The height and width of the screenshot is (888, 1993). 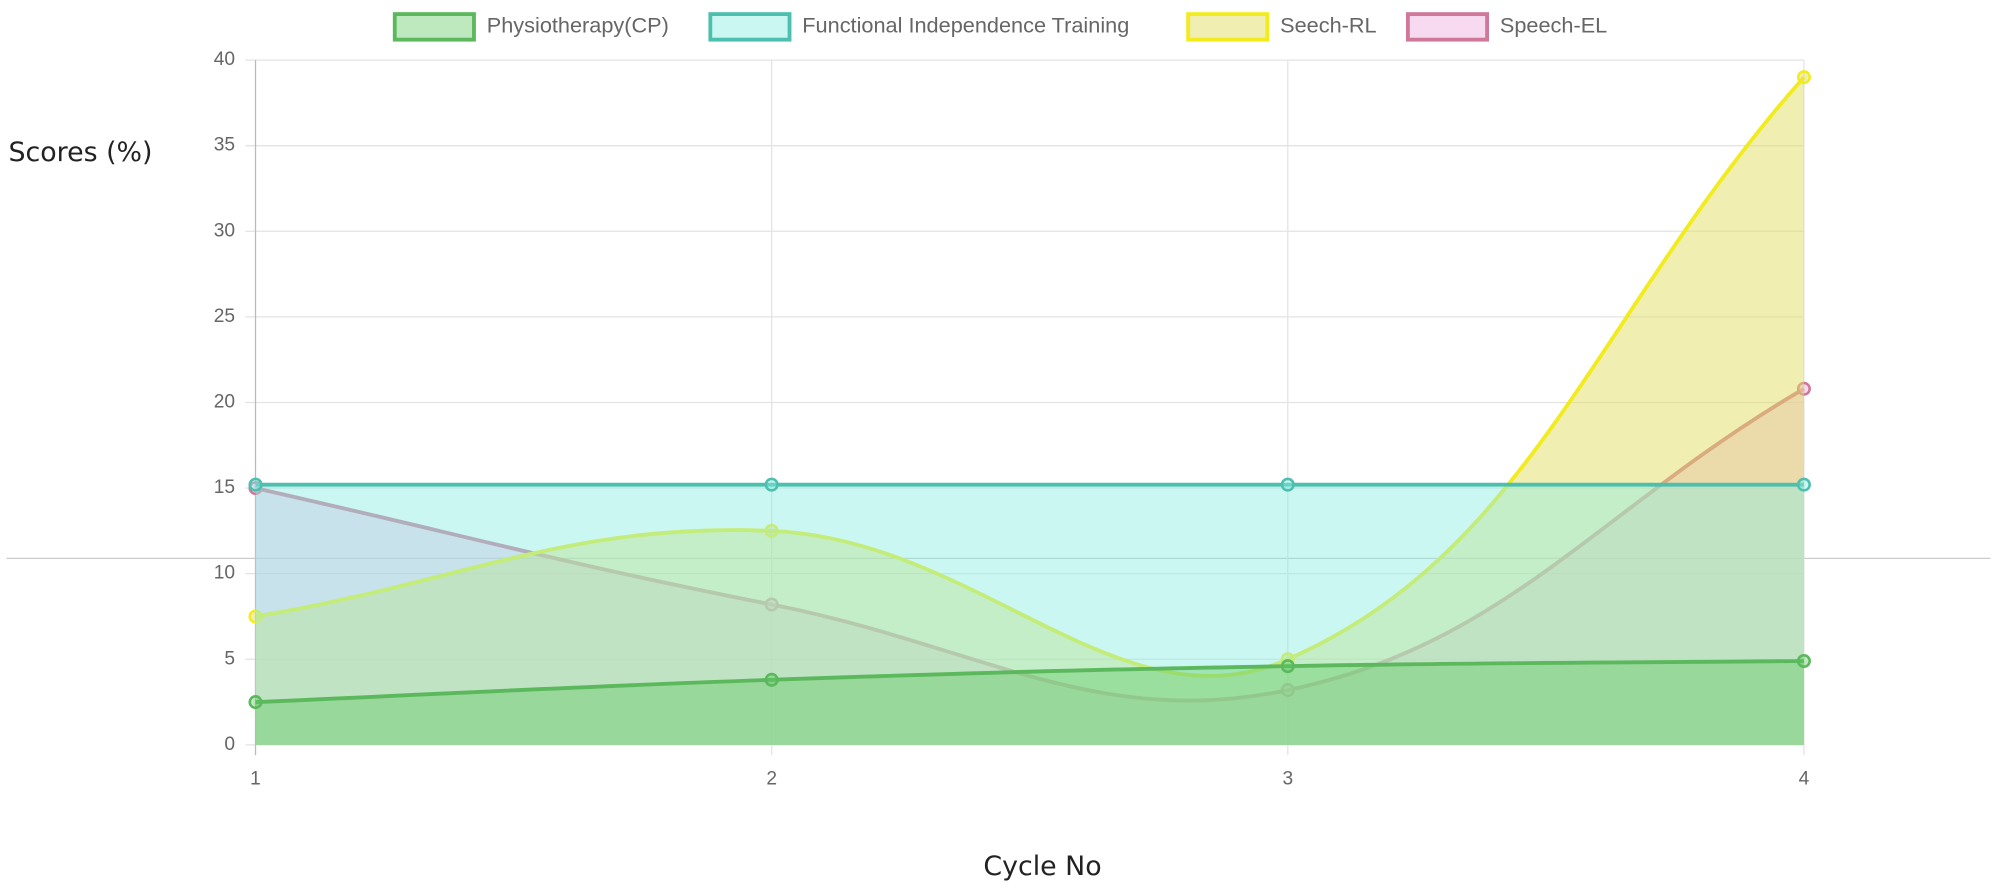 What do you see at coordinates (229, 744) in the screenshot?
I see `y-tick-label: 0` at bounding box center [229, 744].